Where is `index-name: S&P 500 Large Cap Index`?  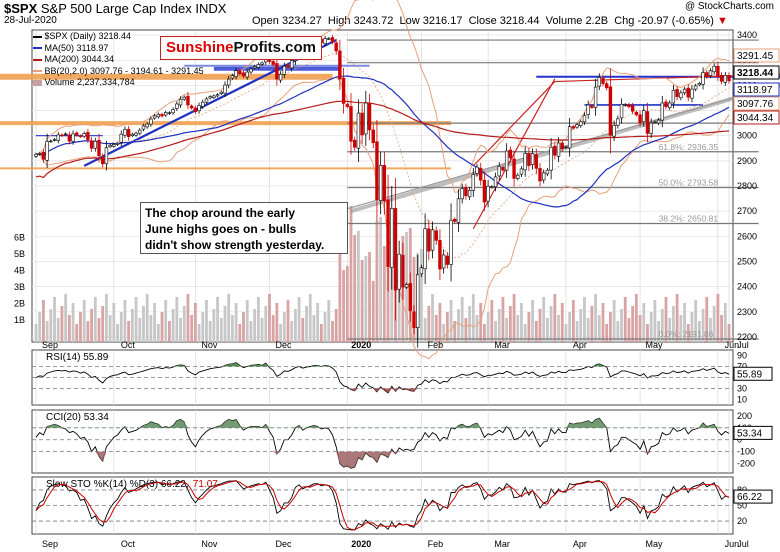 index-name: S&P 500 Large Cap Index is located at coordinates (116, 8).